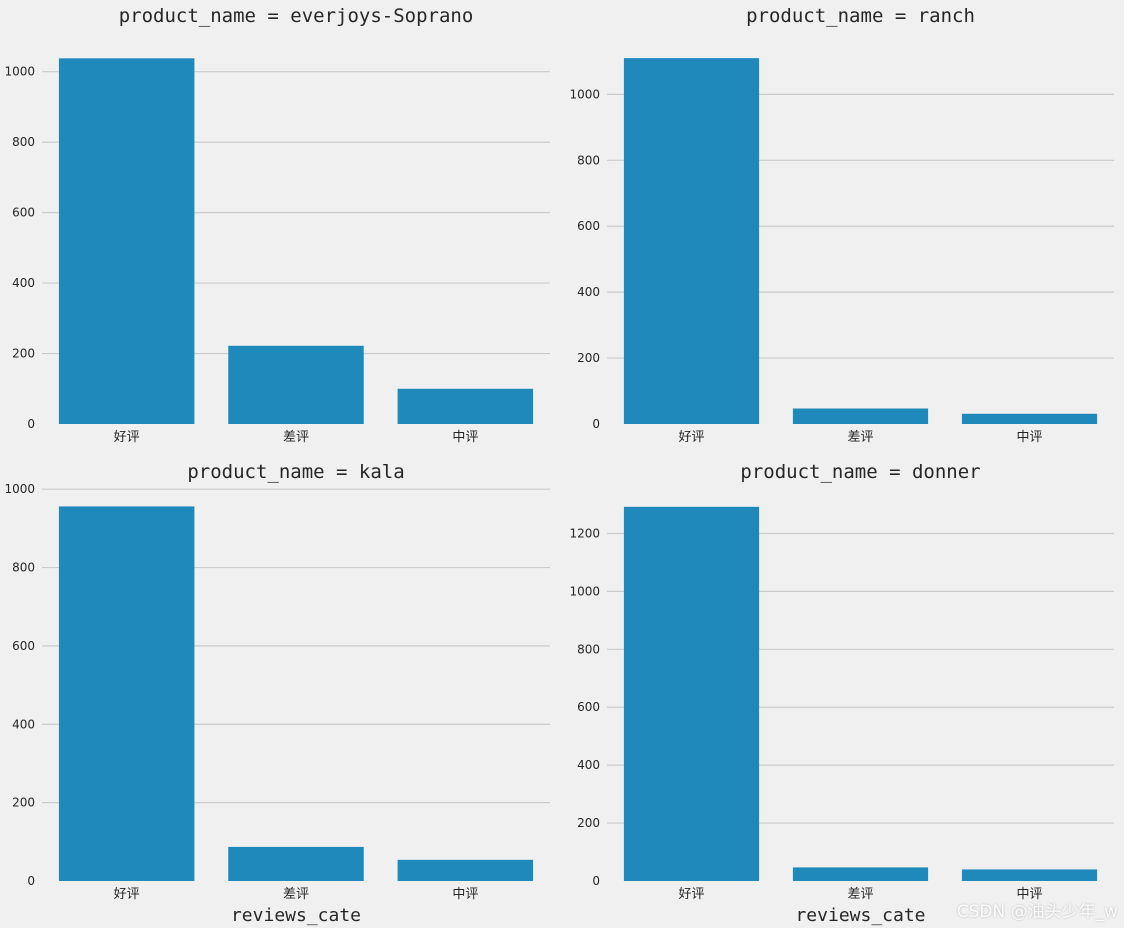  What do you see at coordinates (1037, 912) in the screenshot?
I see `watermark: CSDN @油头少年_w` at bounding box center [1037, 912].